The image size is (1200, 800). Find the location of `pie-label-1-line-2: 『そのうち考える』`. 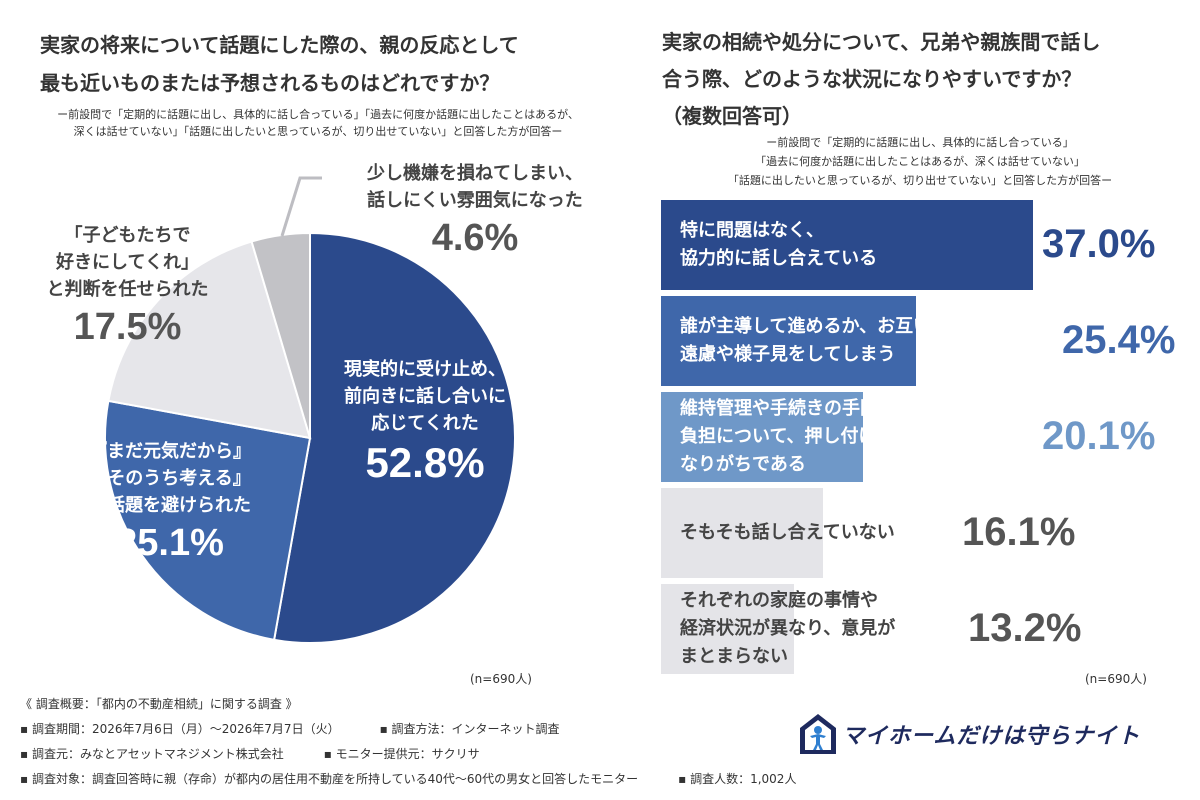

pie-label-1-line-2: 『そのうち考える』 is located at coordinates (170, 478).